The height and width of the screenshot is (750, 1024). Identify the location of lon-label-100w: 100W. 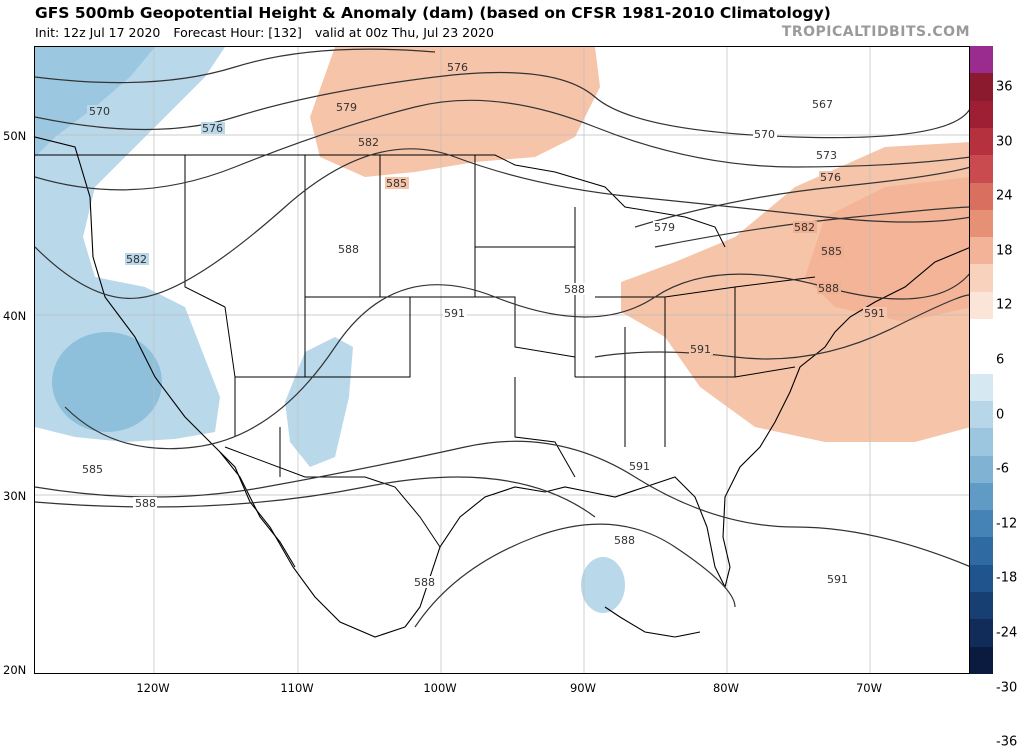
(440, 688).